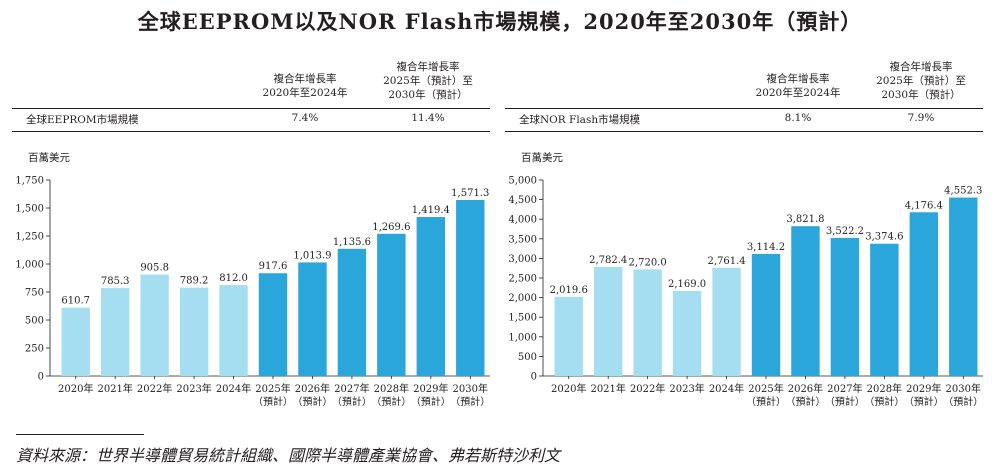 The height and width of the screenshot is (474, 1000). I want to click on y-tick-label: 4,000, so click(522, 220).